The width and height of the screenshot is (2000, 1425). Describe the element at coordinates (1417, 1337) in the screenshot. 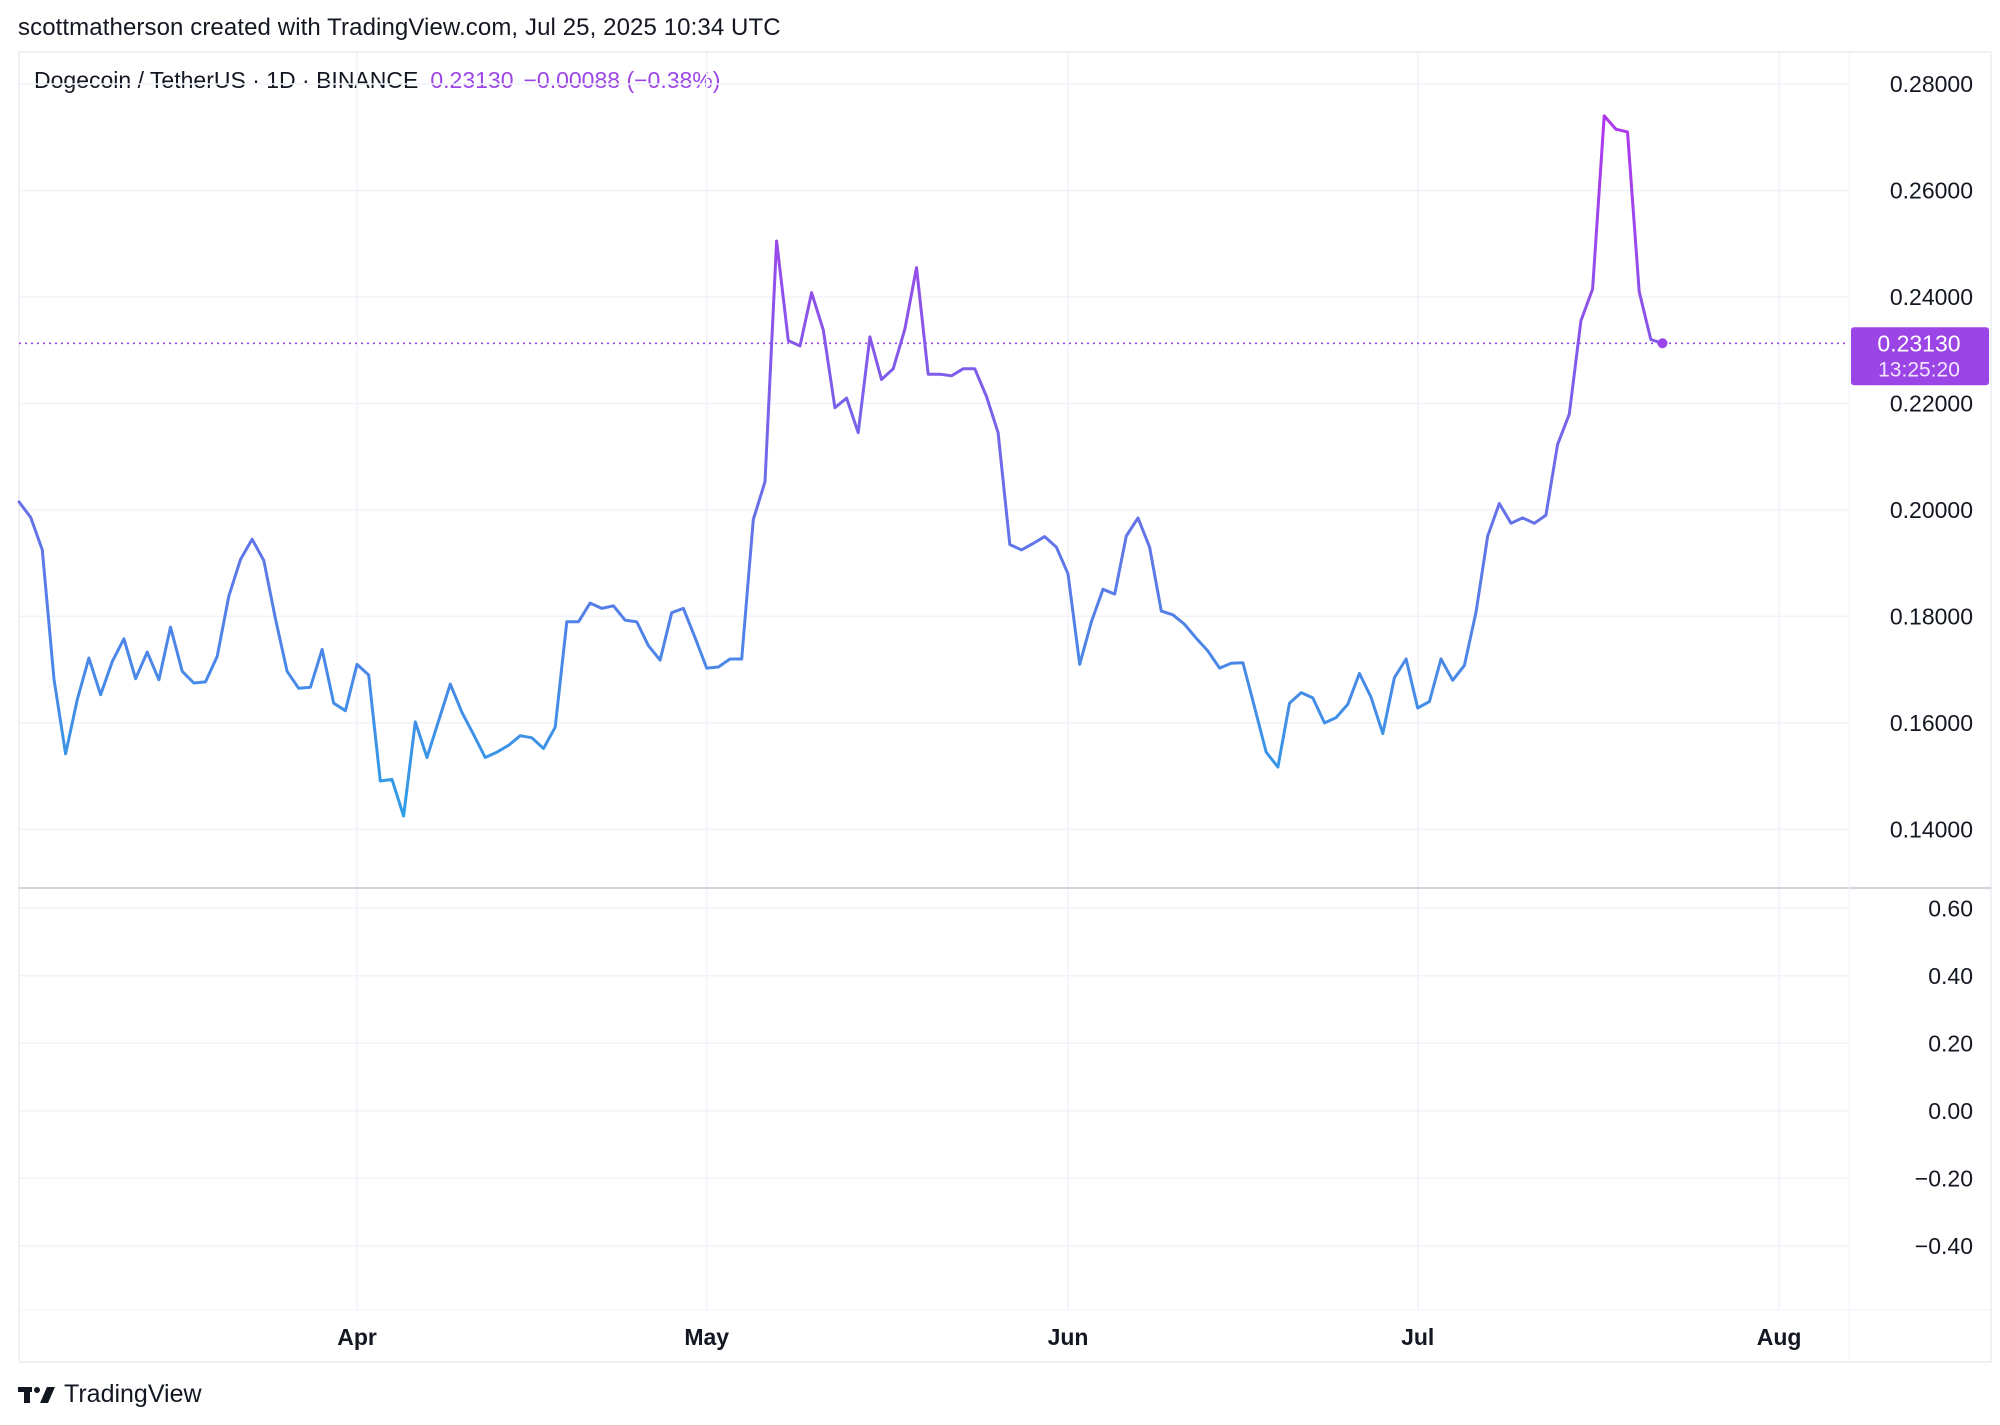

I see `x-tick-label: Jul` at that location.